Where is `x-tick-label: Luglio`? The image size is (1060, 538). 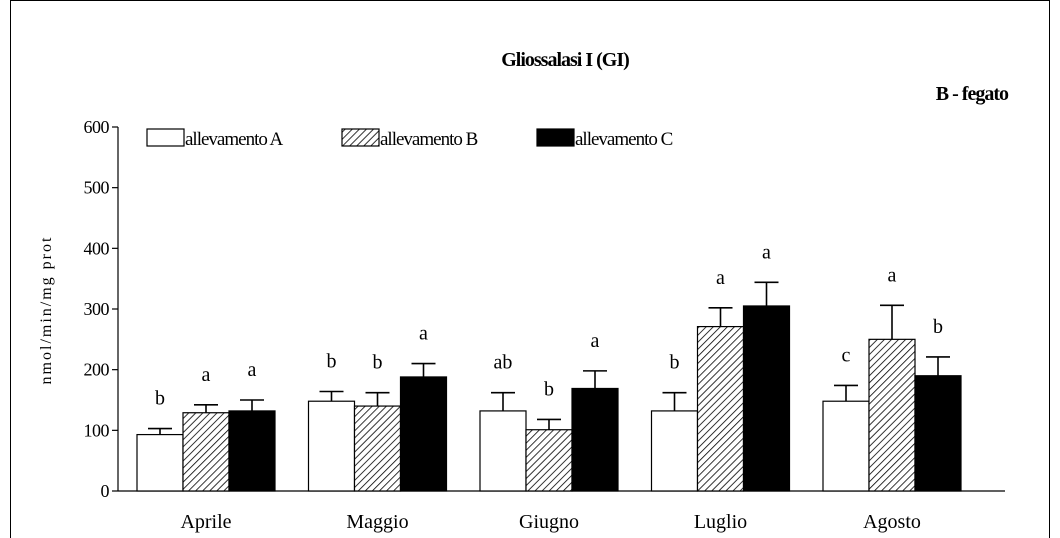
x-tick-label: Luglio is located at coordinates (720, 522).